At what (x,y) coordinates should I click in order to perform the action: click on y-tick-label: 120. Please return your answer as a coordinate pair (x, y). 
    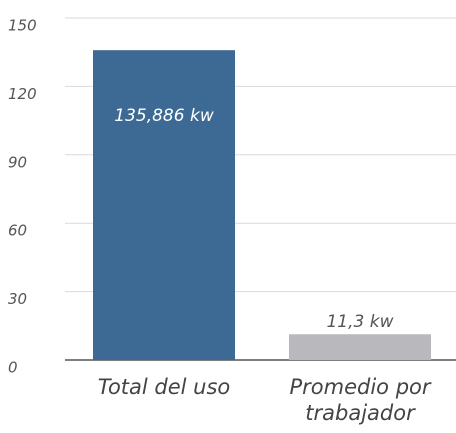
    Looking at the image, I should click on (22, 94).